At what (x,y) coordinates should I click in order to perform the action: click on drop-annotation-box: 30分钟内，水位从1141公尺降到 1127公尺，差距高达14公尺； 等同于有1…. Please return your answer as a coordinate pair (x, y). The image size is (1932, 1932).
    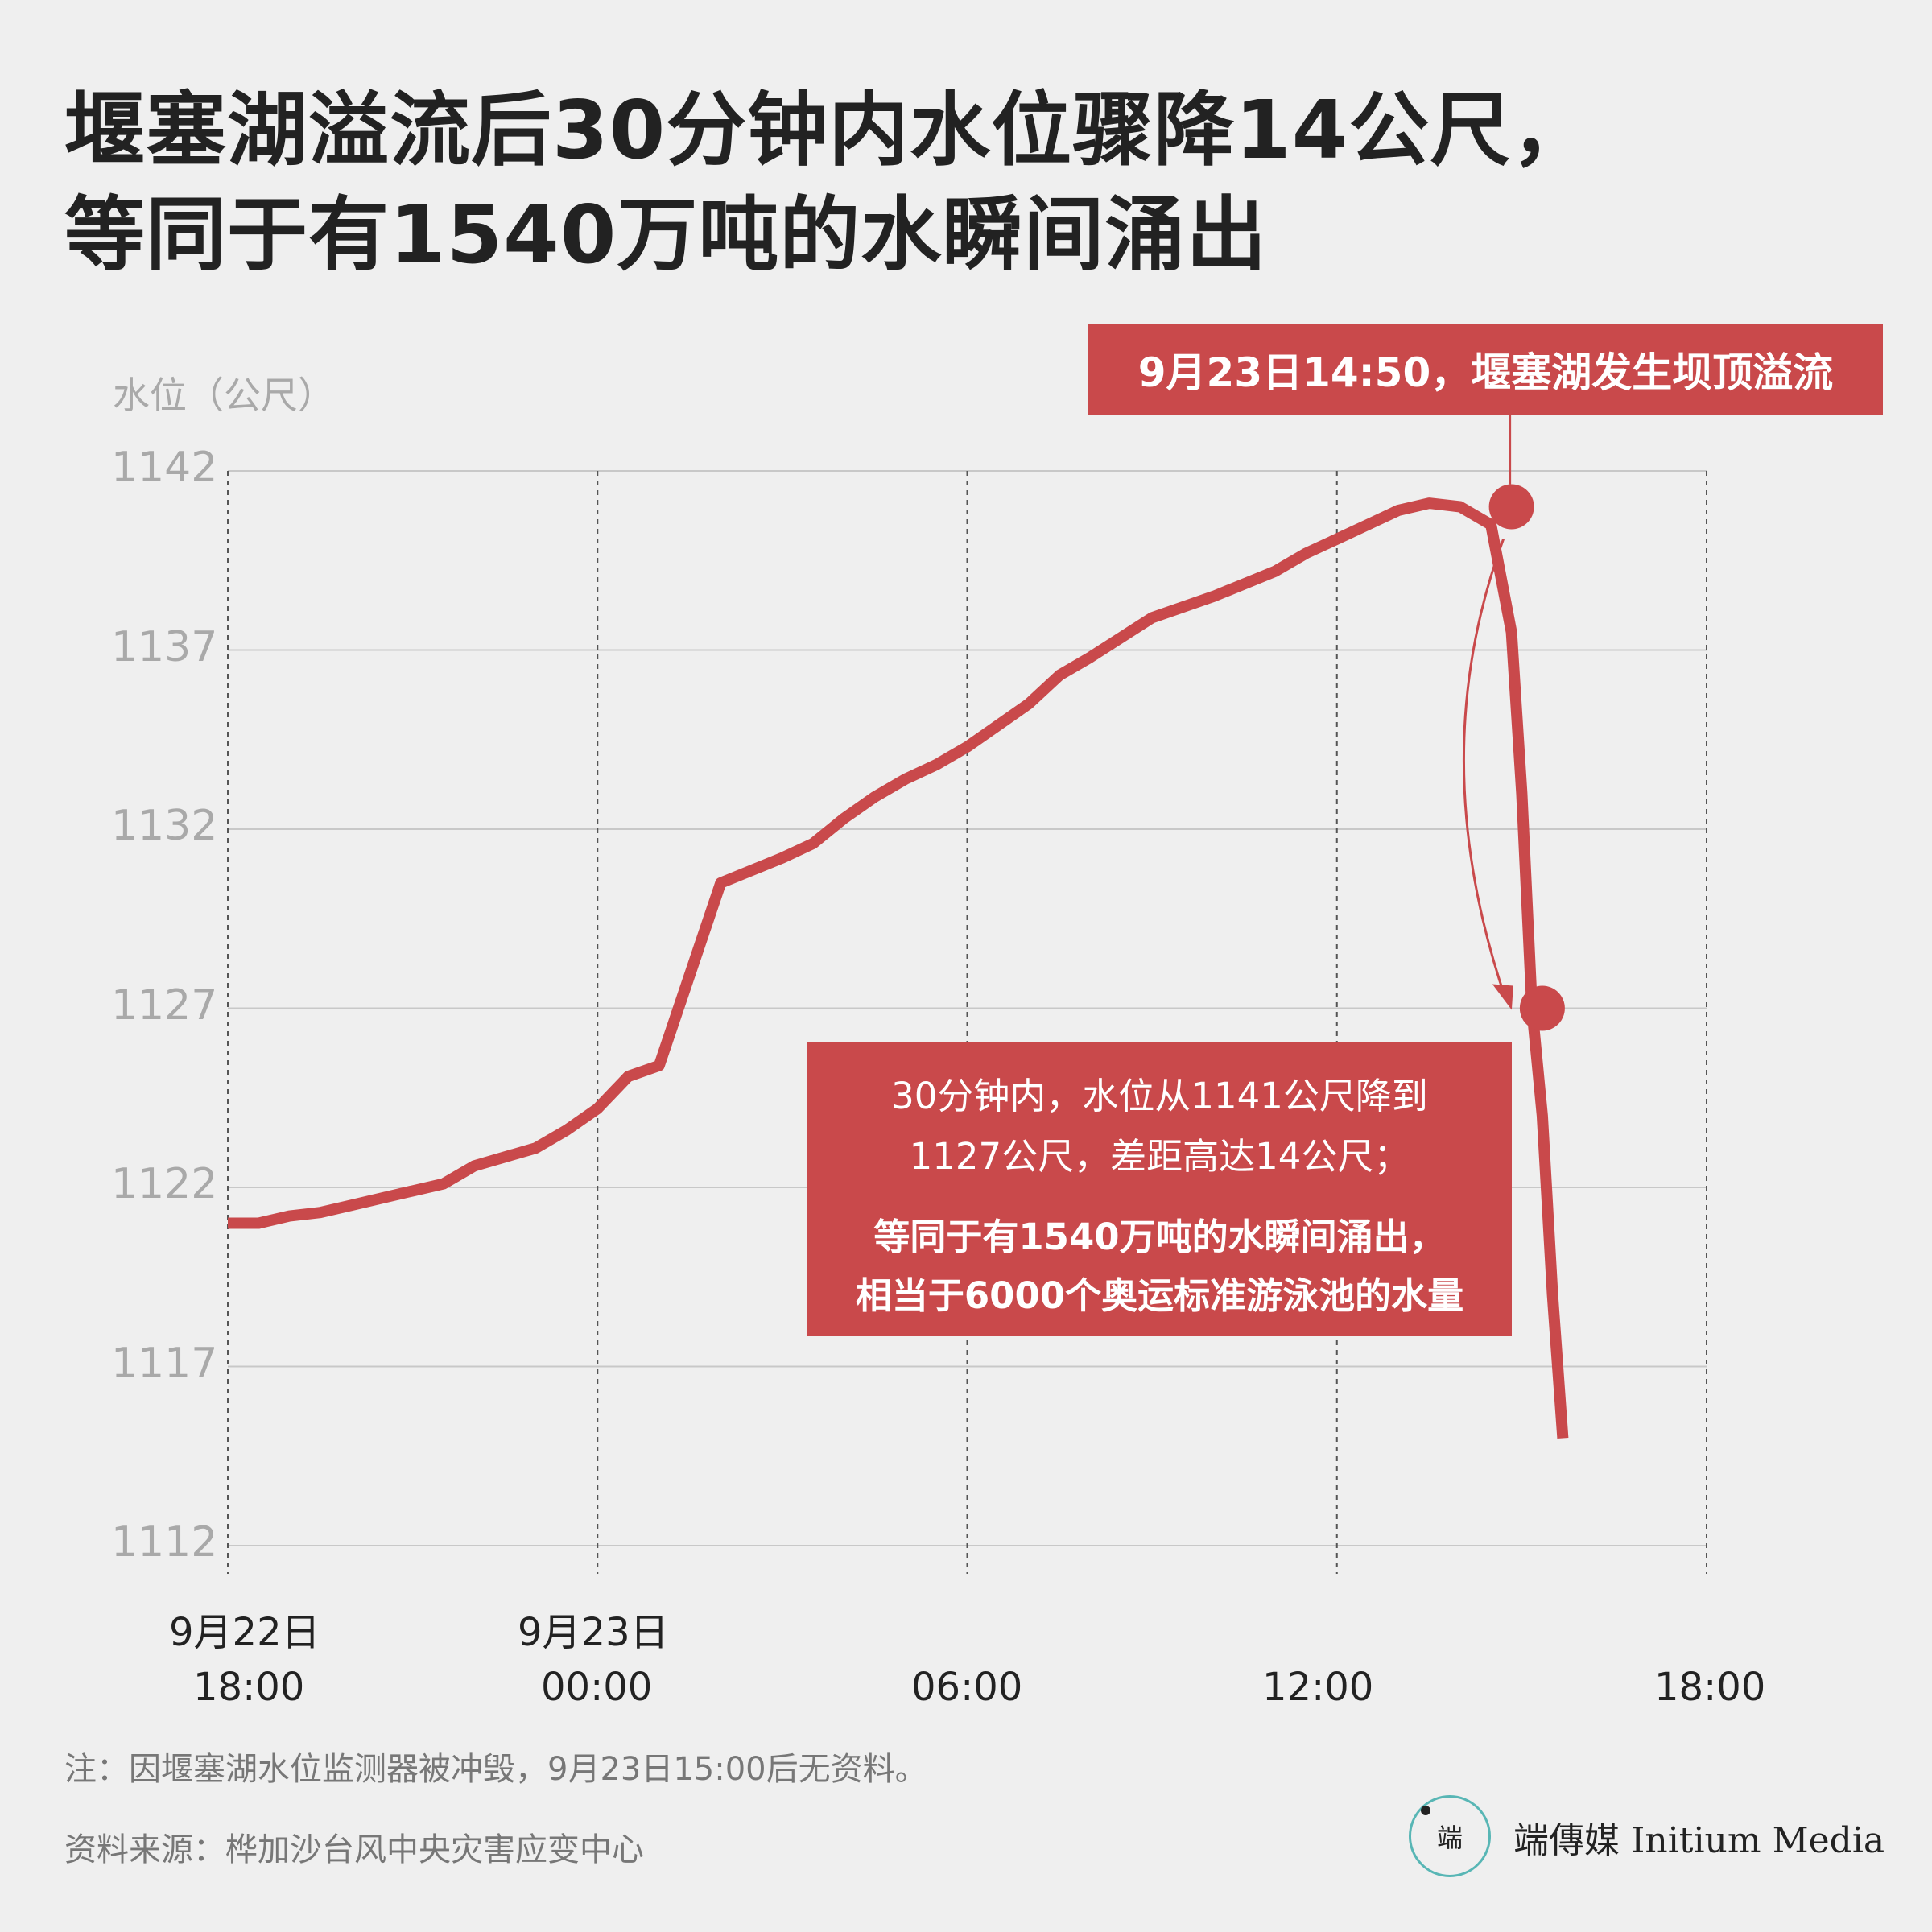
    Looking at the image, I should click on (1159, 1189).